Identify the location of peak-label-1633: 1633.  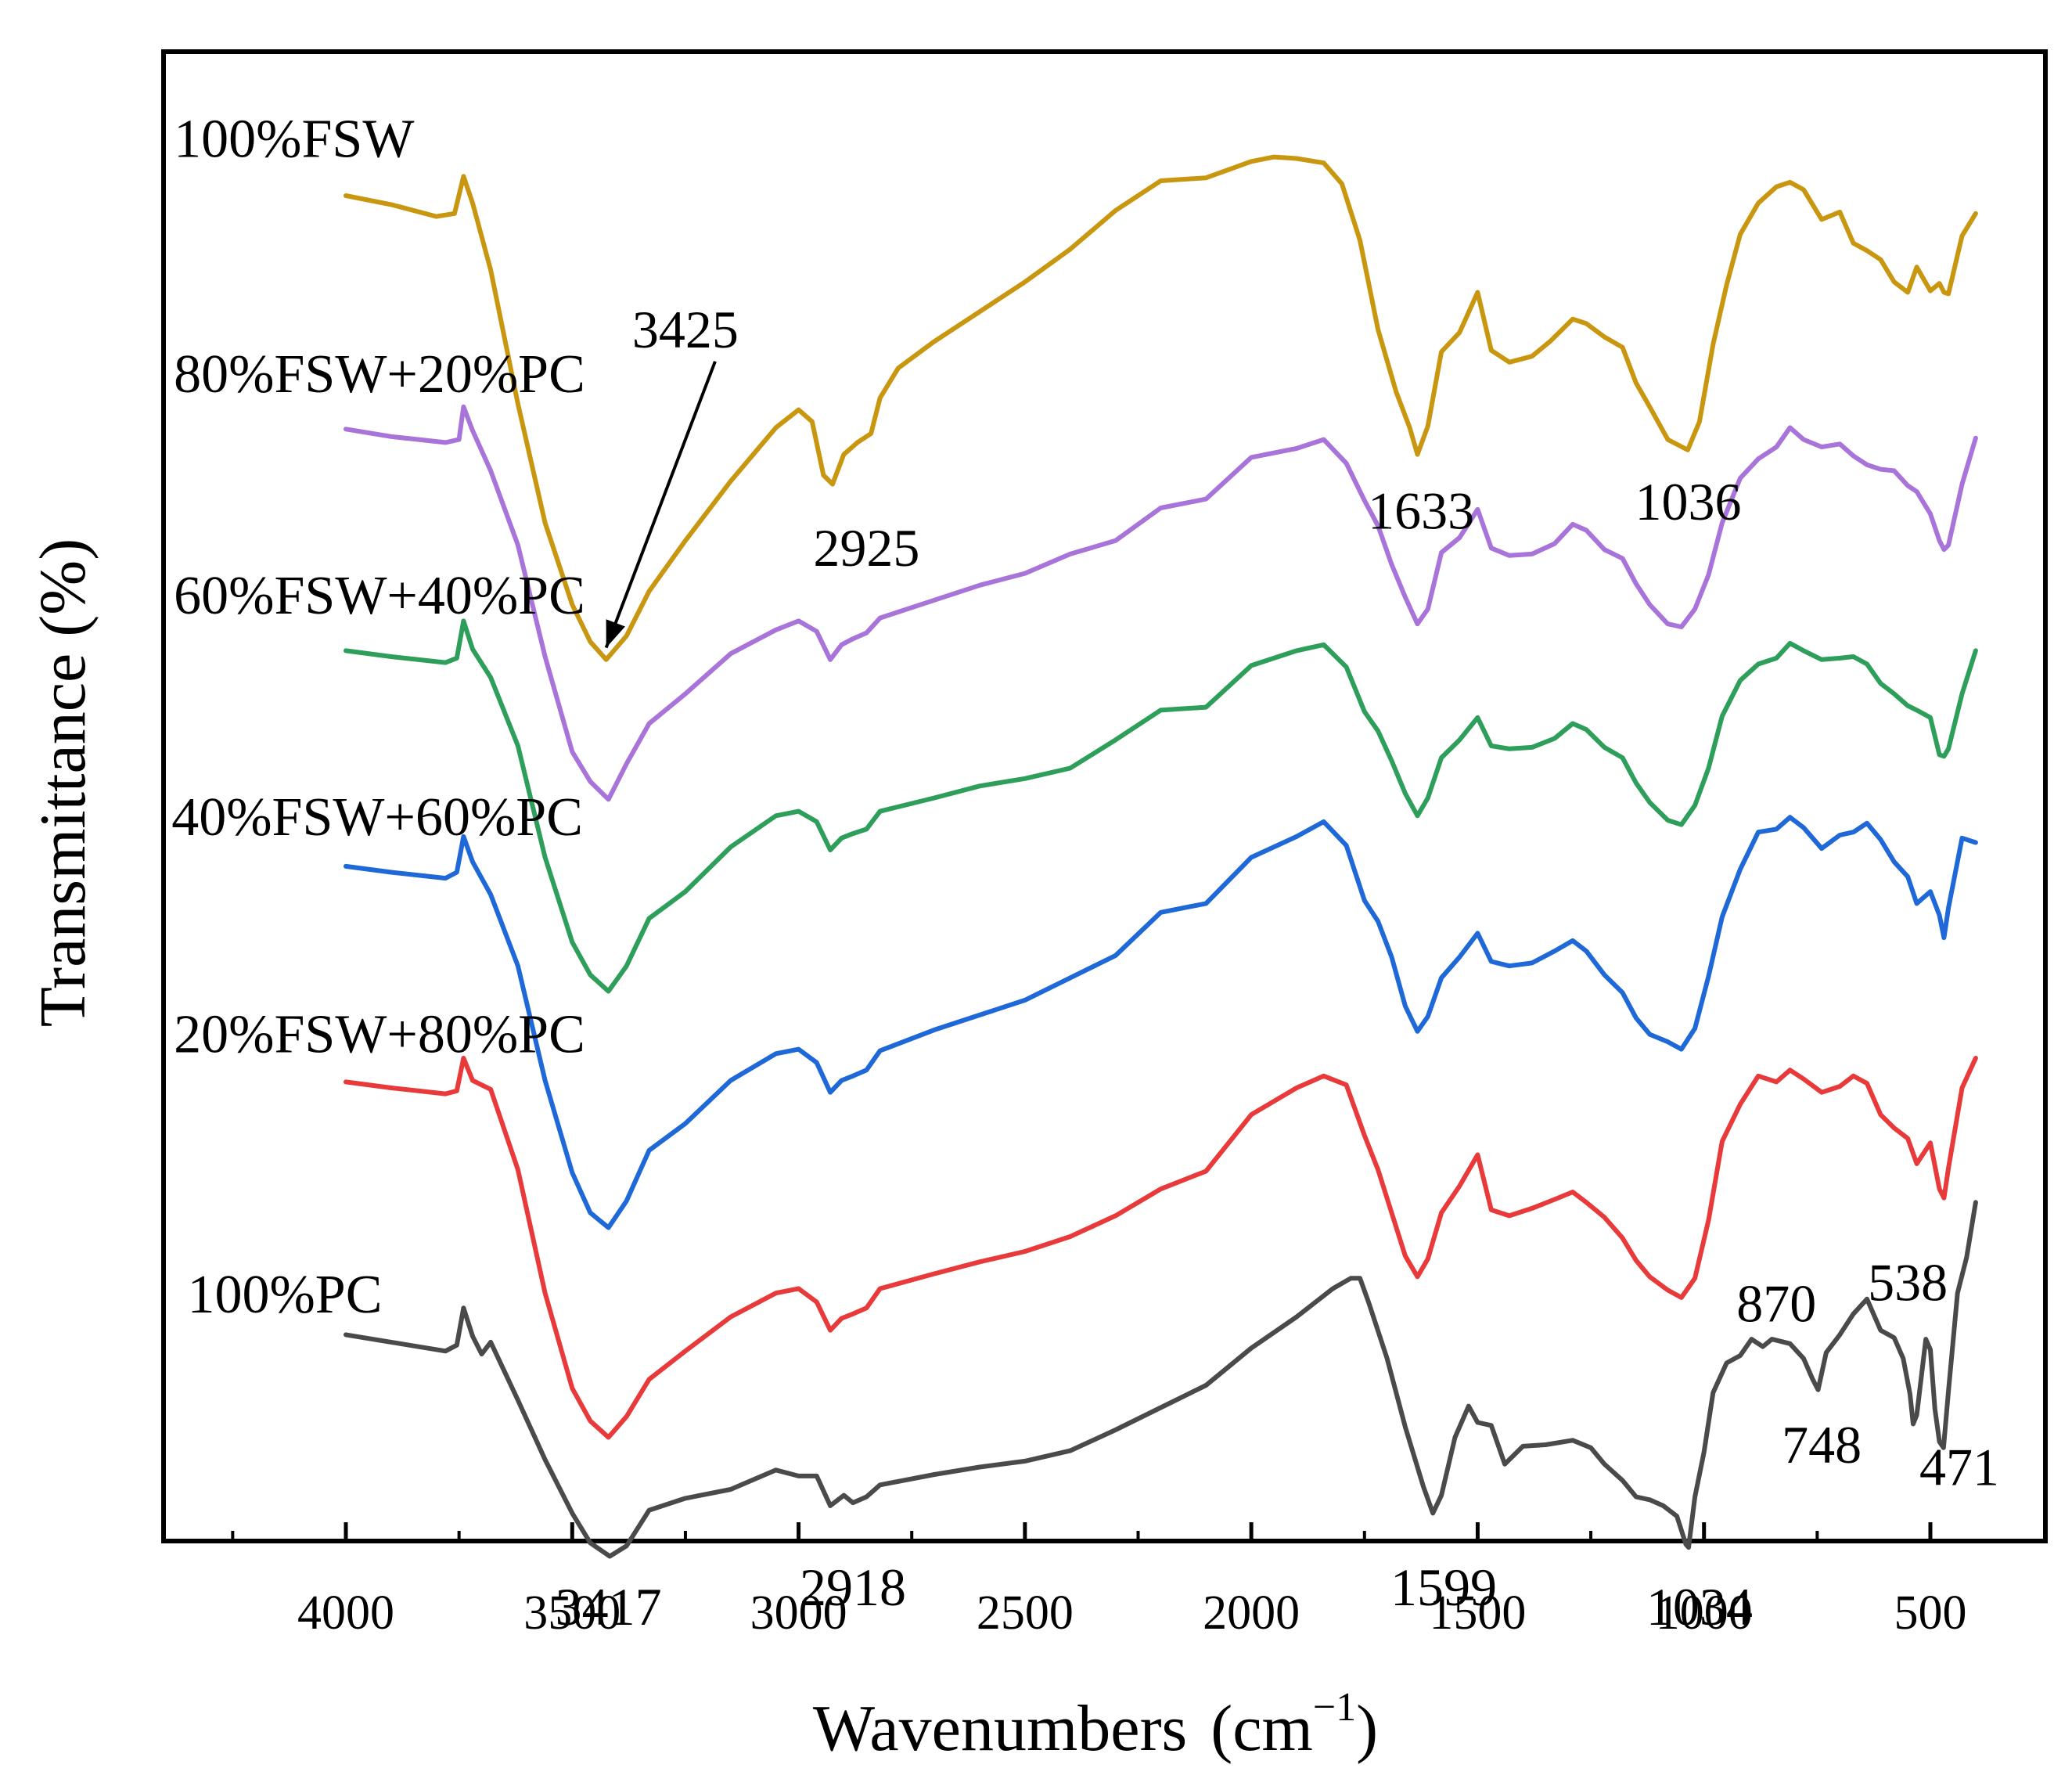
(1421, 511).